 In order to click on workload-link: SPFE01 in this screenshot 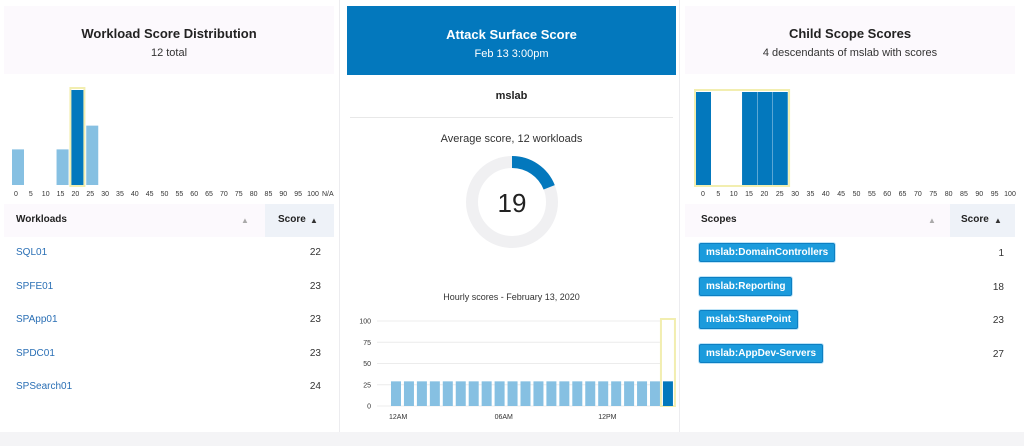, I will do `click(35, 286)`.